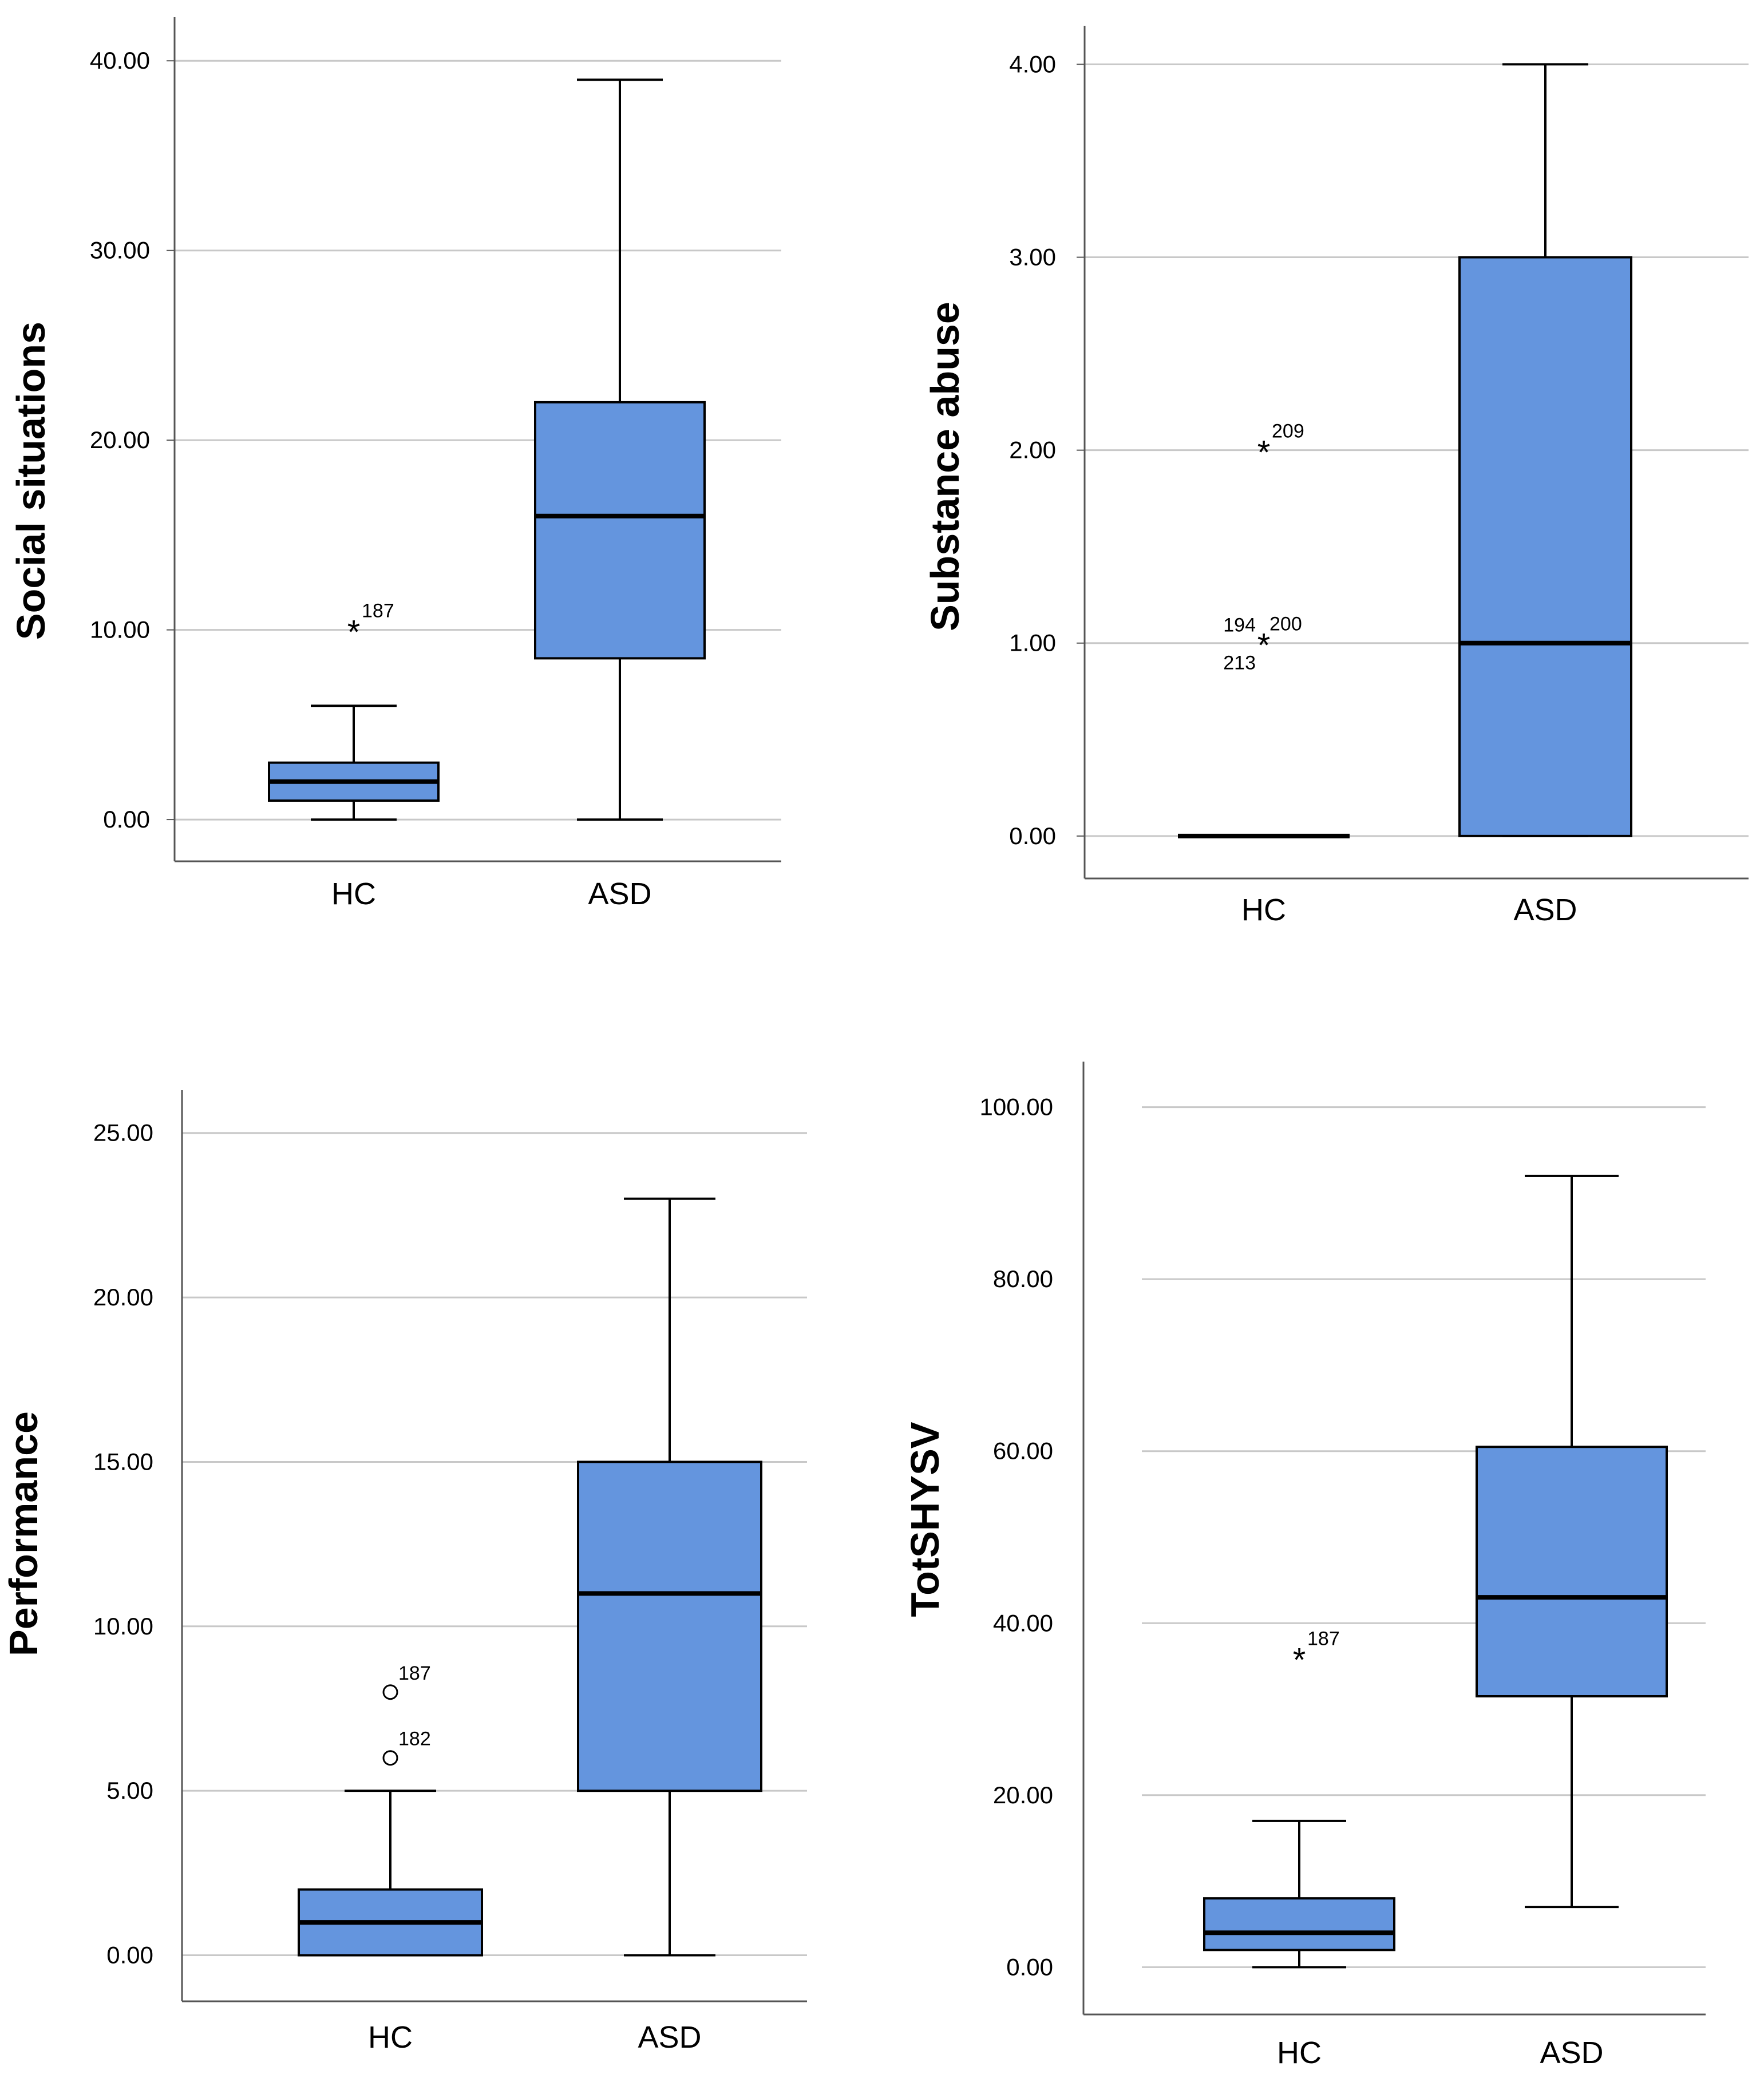 The width and height of the screenshot is (1764, 2082). I want to click on y-tick-label: 25.00, so click(123, 1132).